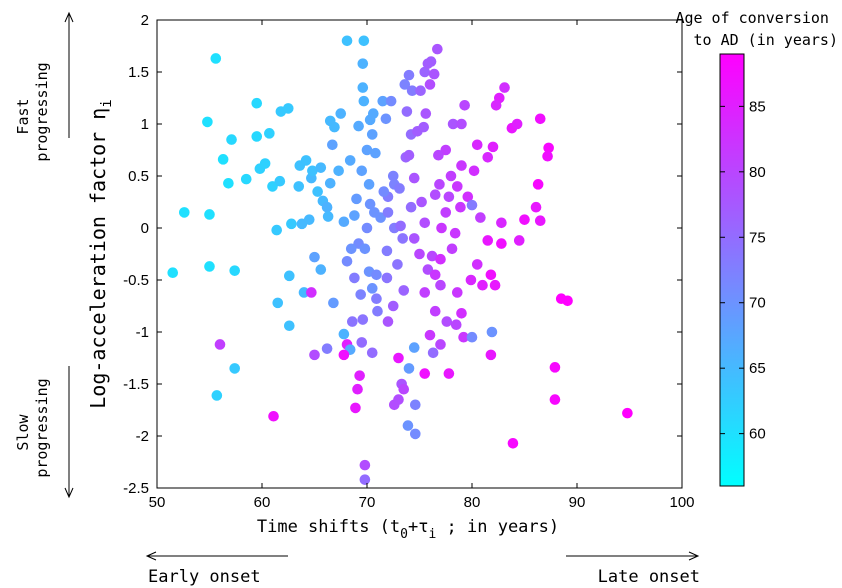  What do you see at coordinates (23, 116) in the screenshot?
I see `fast-line1: Fast` at bounding box center [23, 116].